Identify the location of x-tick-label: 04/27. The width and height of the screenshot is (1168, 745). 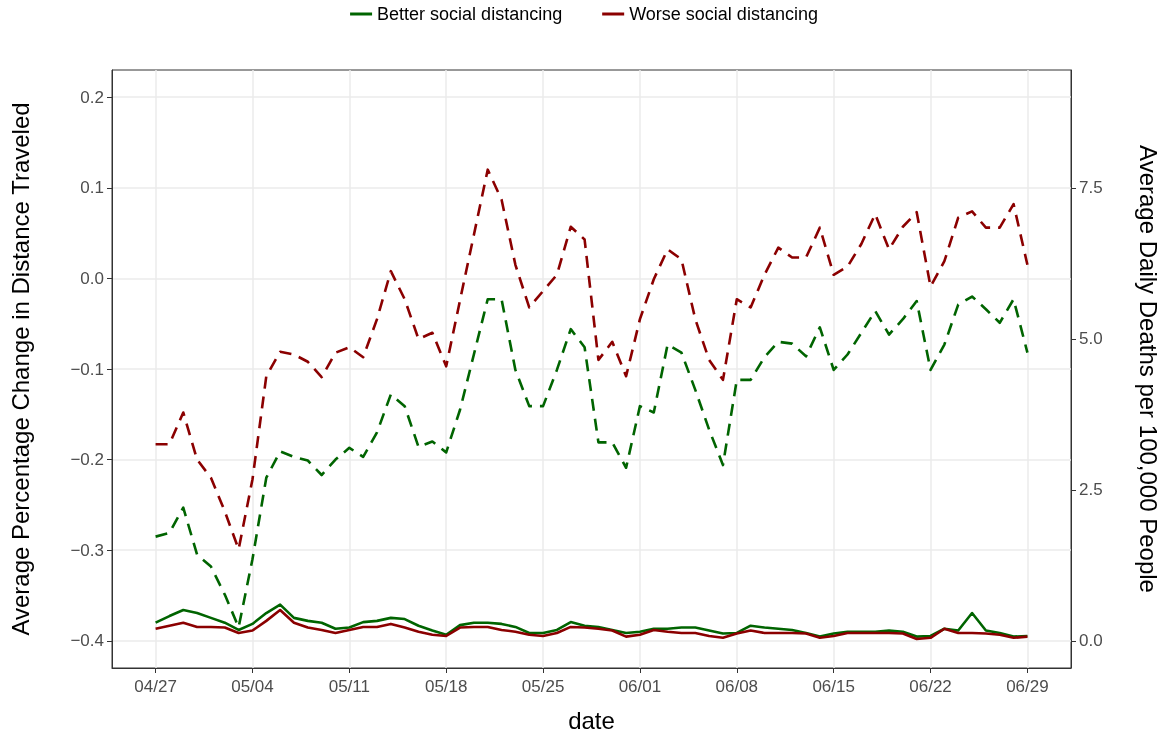
(155, 686).